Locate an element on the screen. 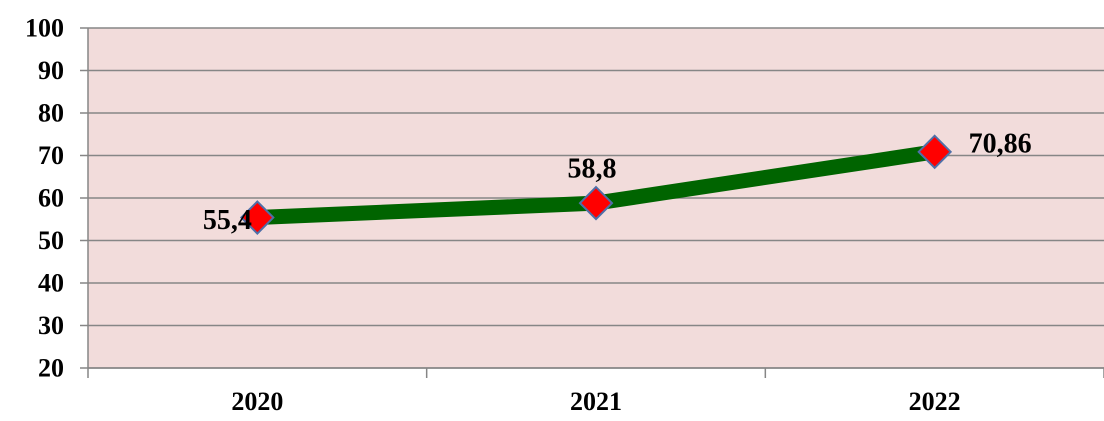 The height and width of the screenshot is (421, 1104). y-tick-label: 70 is located at coordinates (51, 155).